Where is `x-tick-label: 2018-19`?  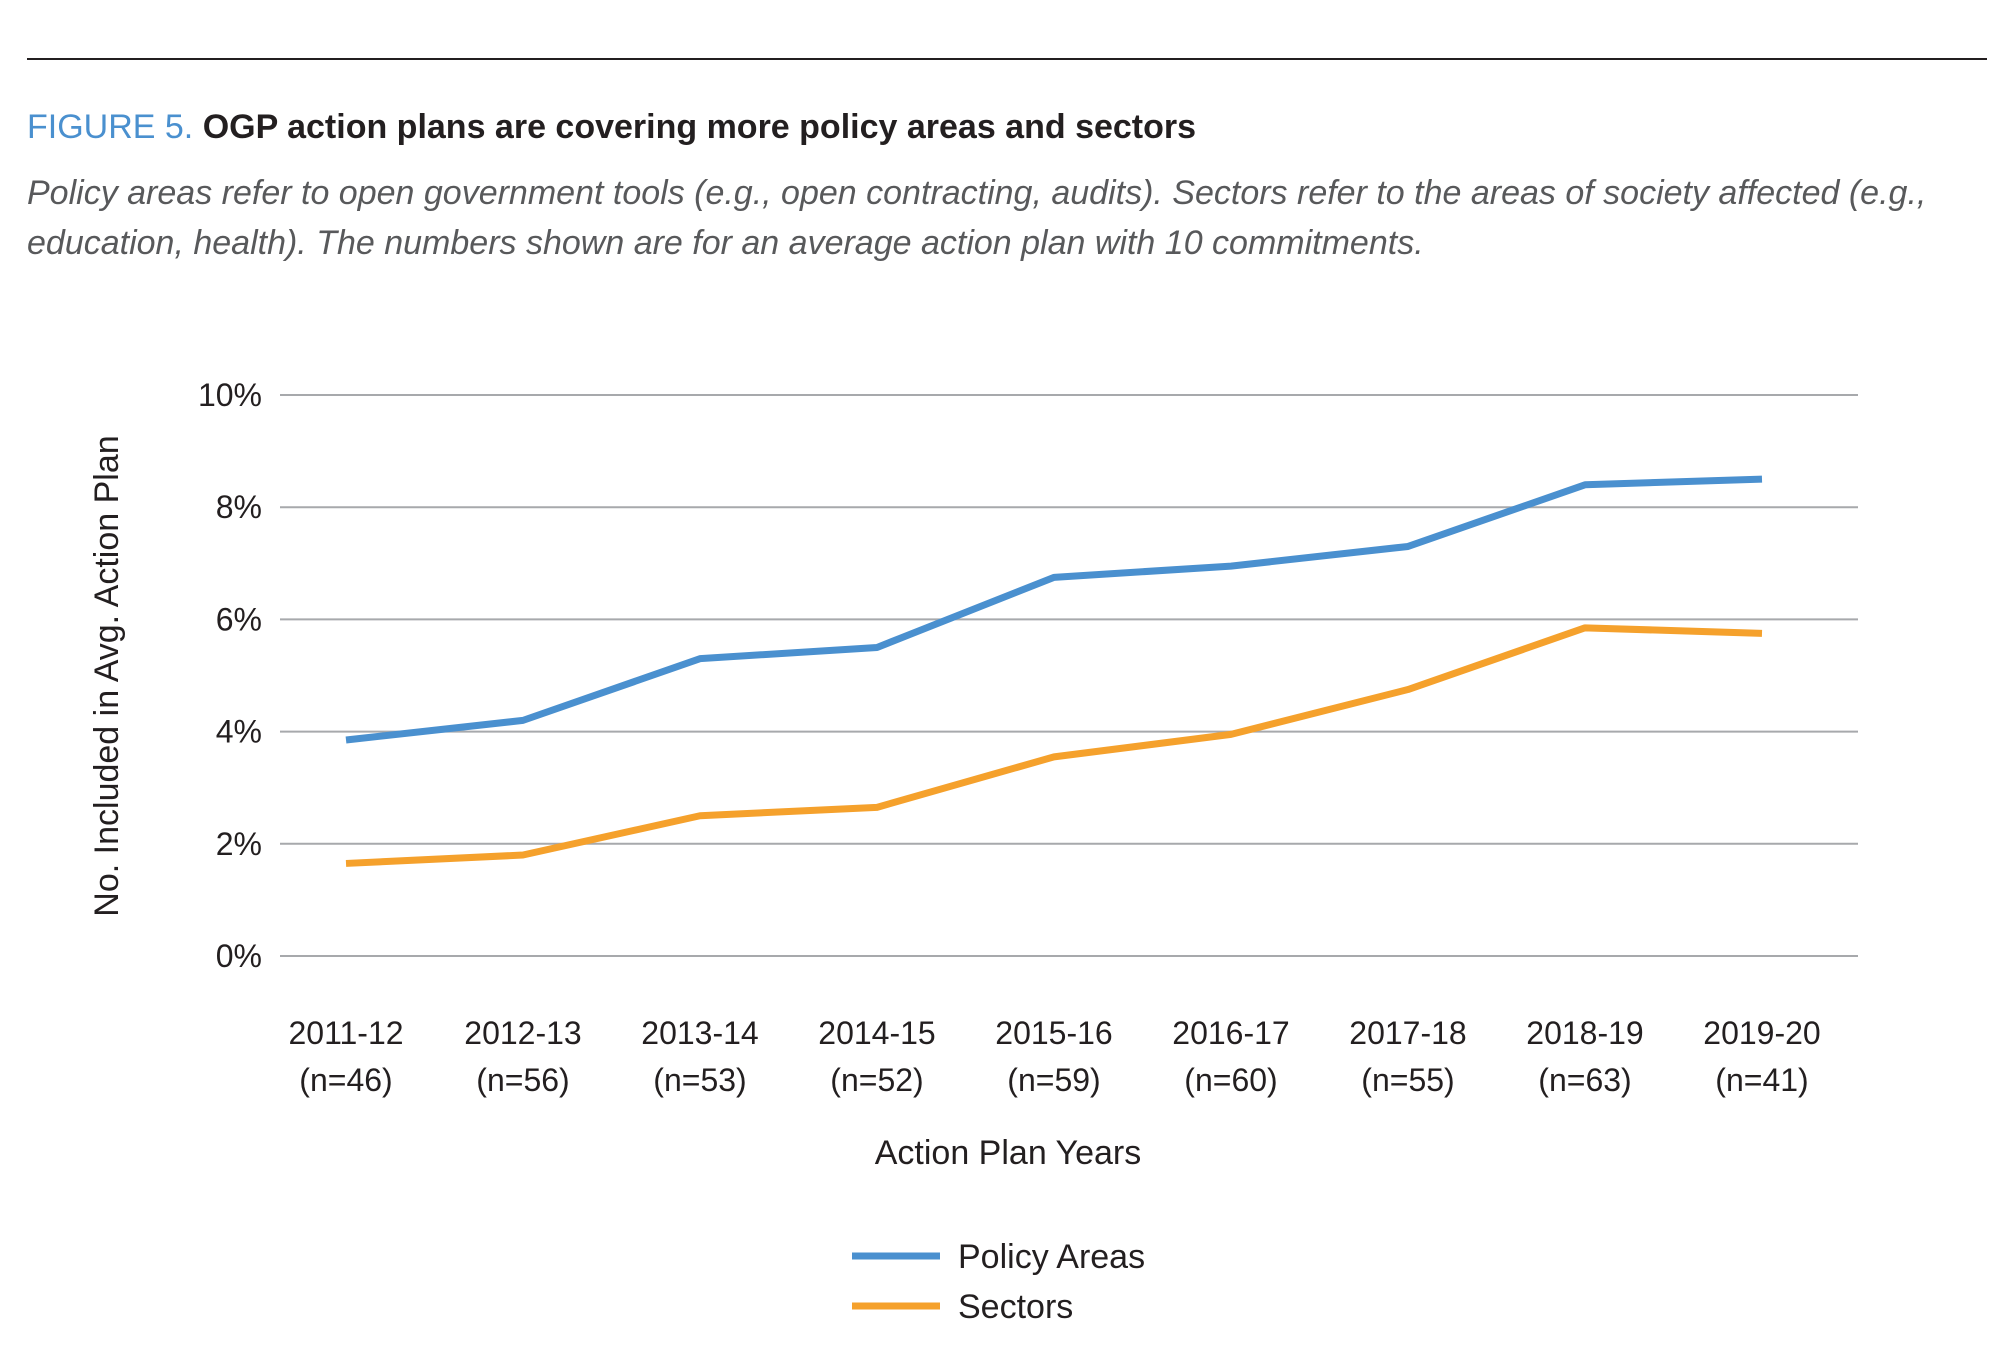 x-tick-label: 2018-19 is located at coordinates (1584, 1033).